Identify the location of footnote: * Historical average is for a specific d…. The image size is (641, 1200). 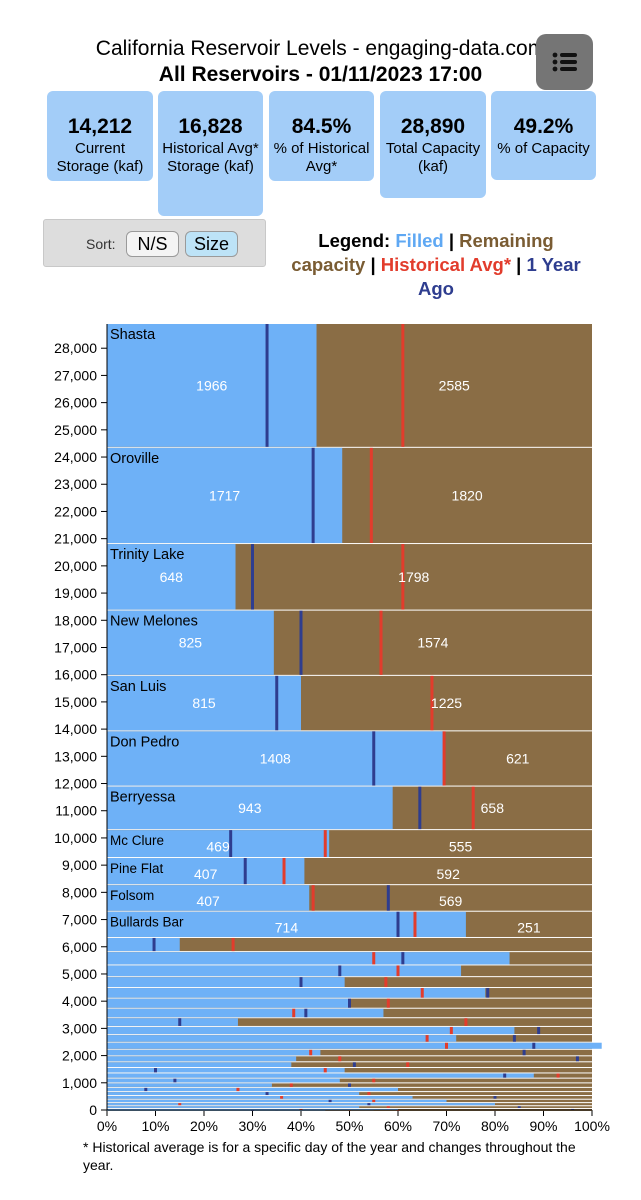
(329, 1156).